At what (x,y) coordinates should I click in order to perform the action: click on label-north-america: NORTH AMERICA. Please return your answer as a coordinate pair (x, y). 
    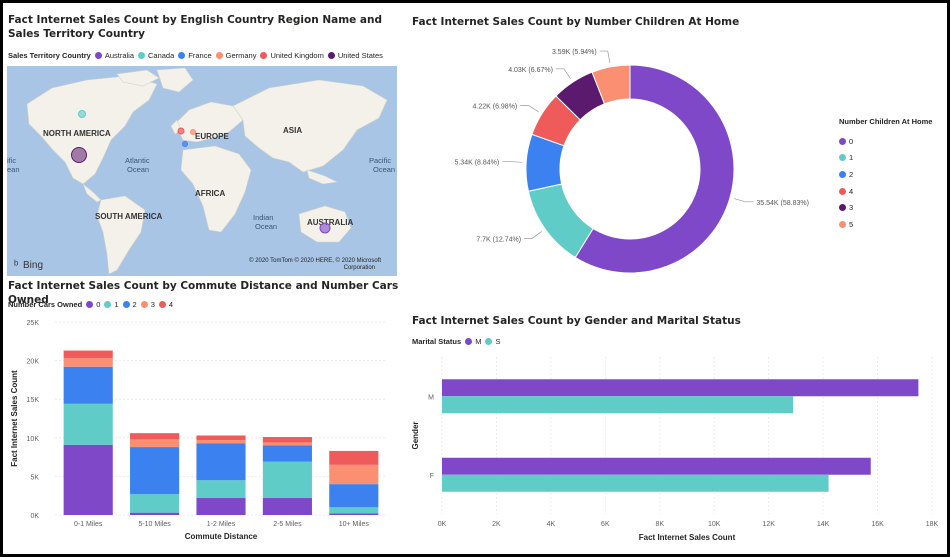
    Looking at the image, I should click on (77, 133).